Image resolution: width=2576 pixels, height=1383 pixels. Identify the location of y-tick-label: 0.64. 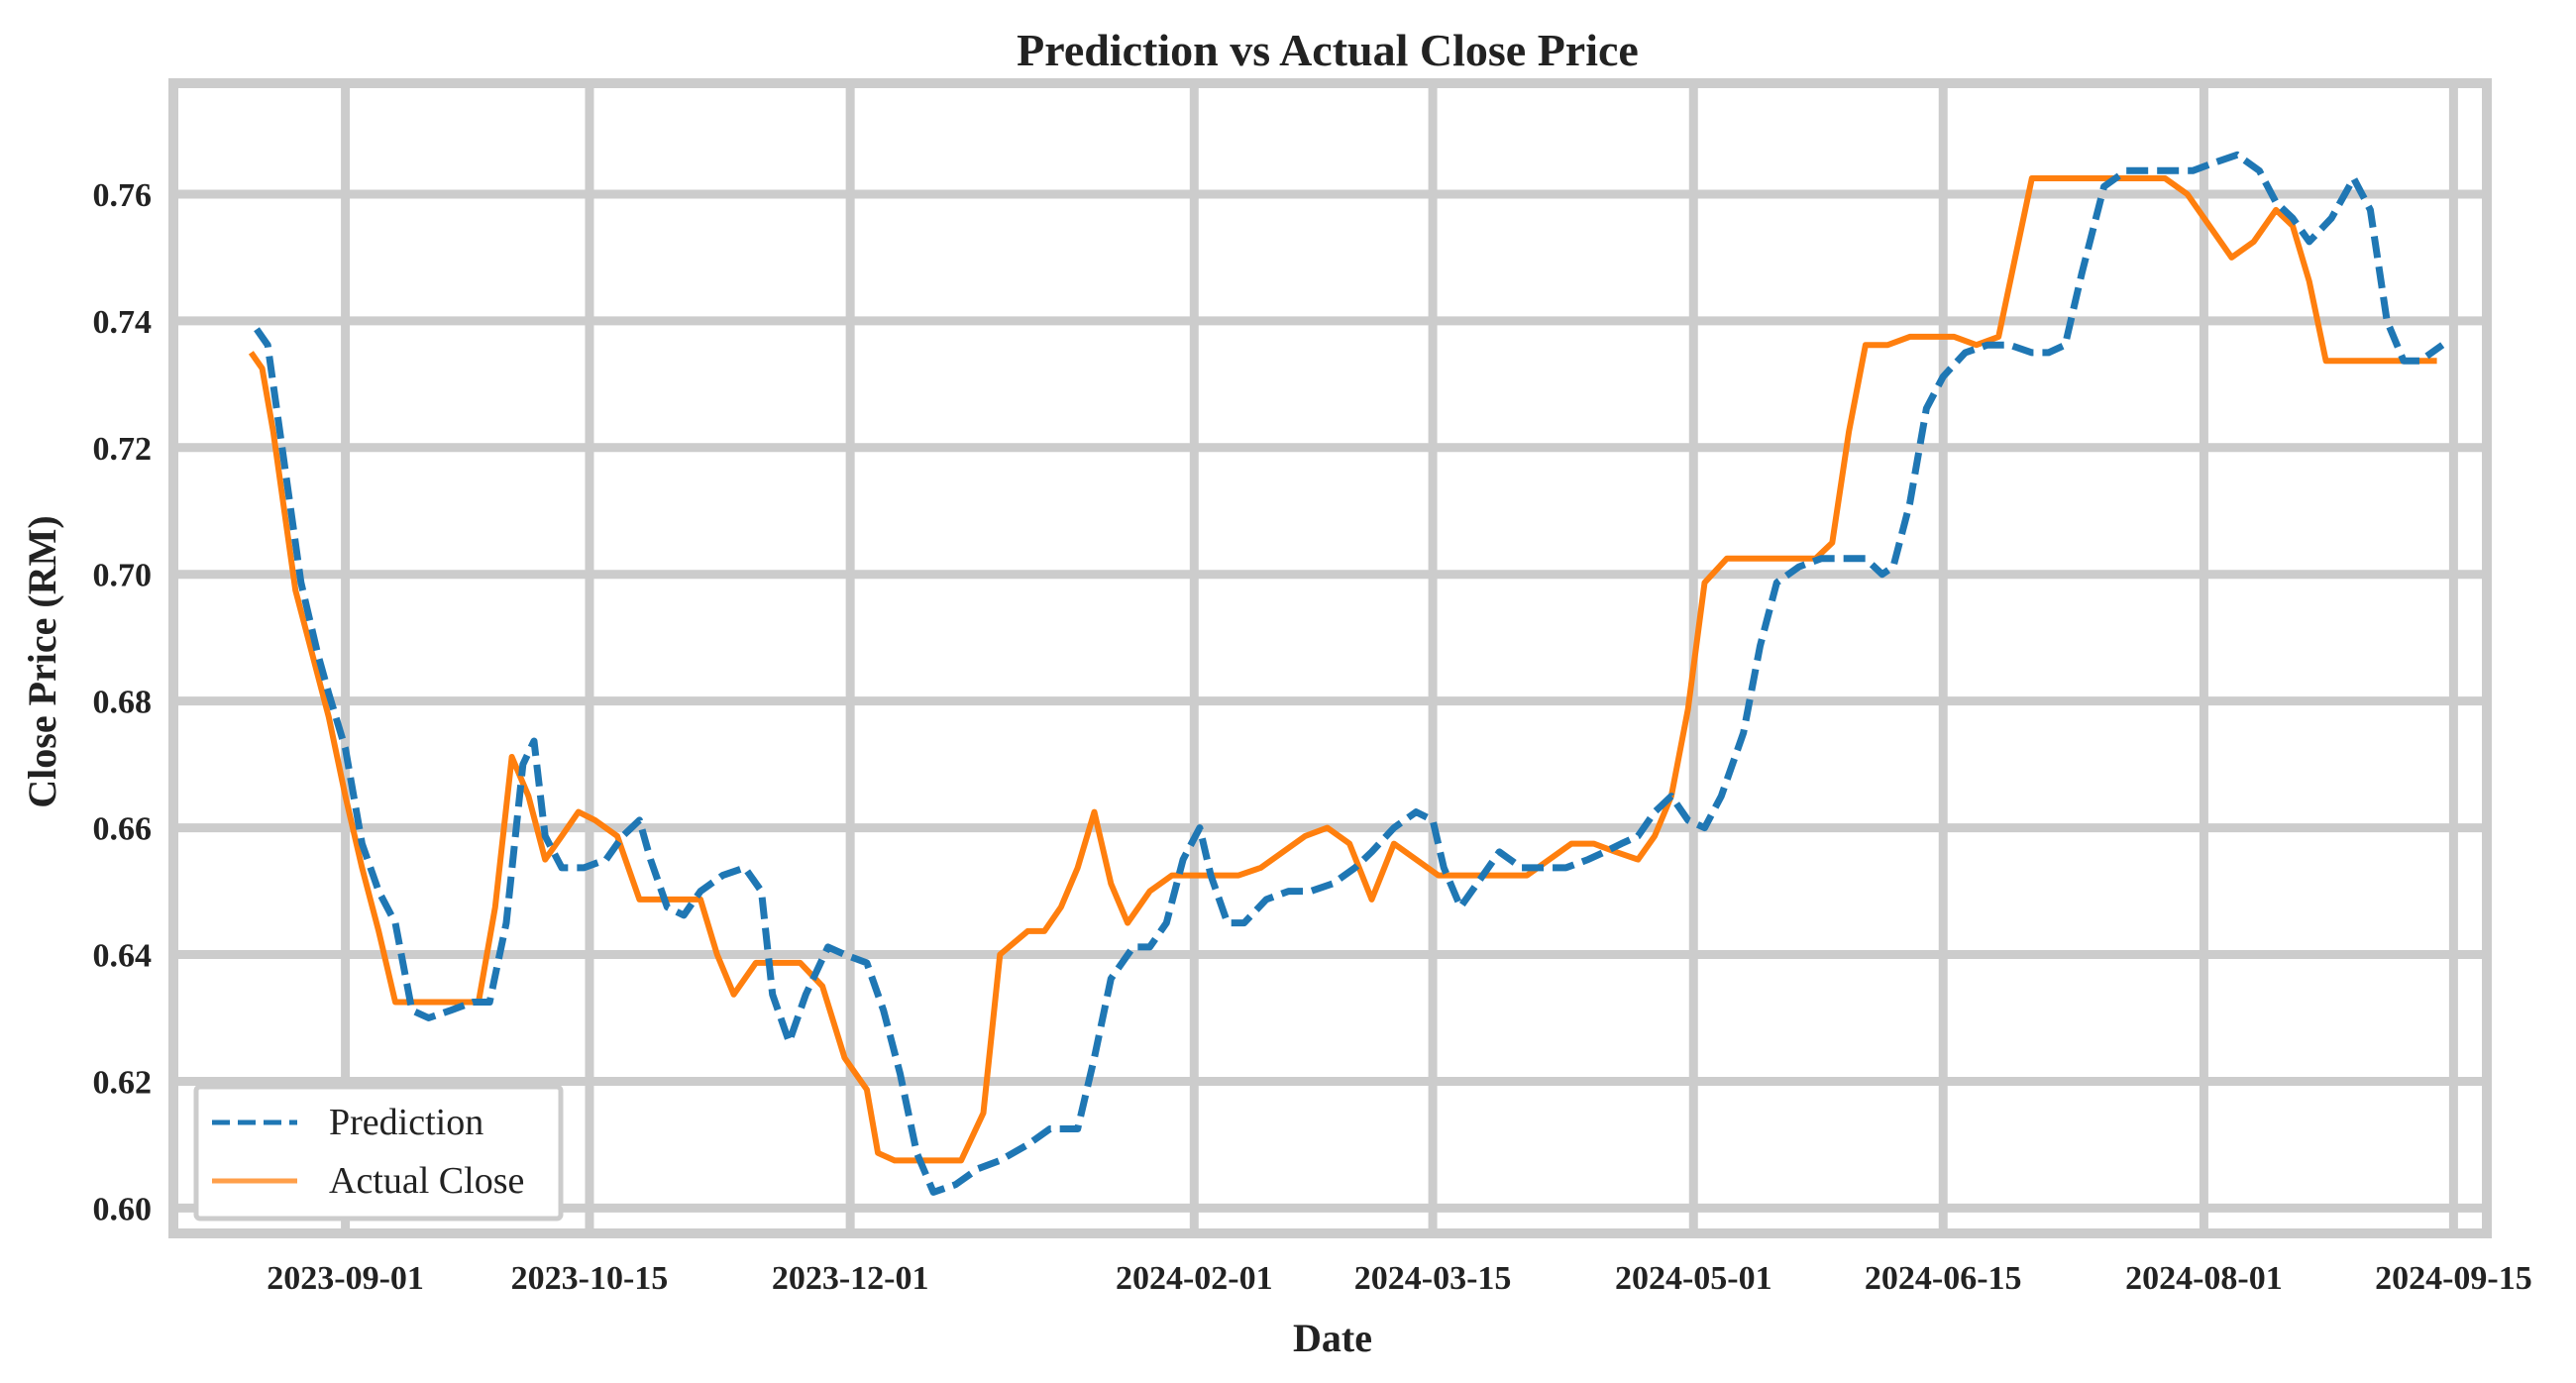
(123, 956).